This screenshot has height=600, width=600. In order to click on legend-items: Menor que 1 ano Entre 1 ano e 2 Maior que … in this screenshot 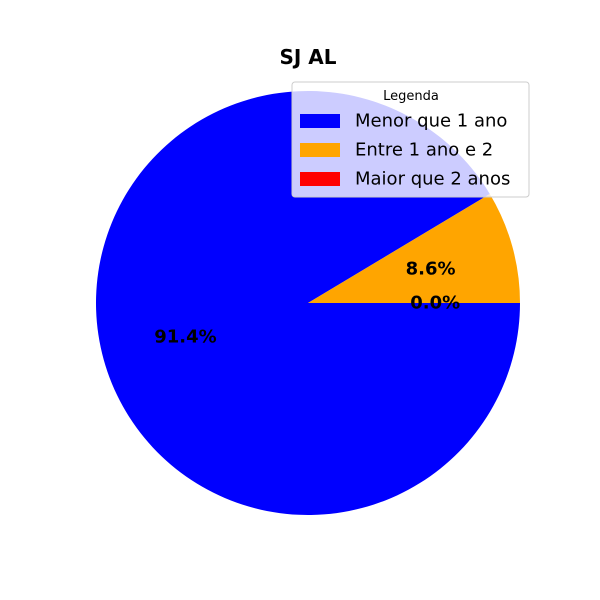, I will do `click(405, 150)`.